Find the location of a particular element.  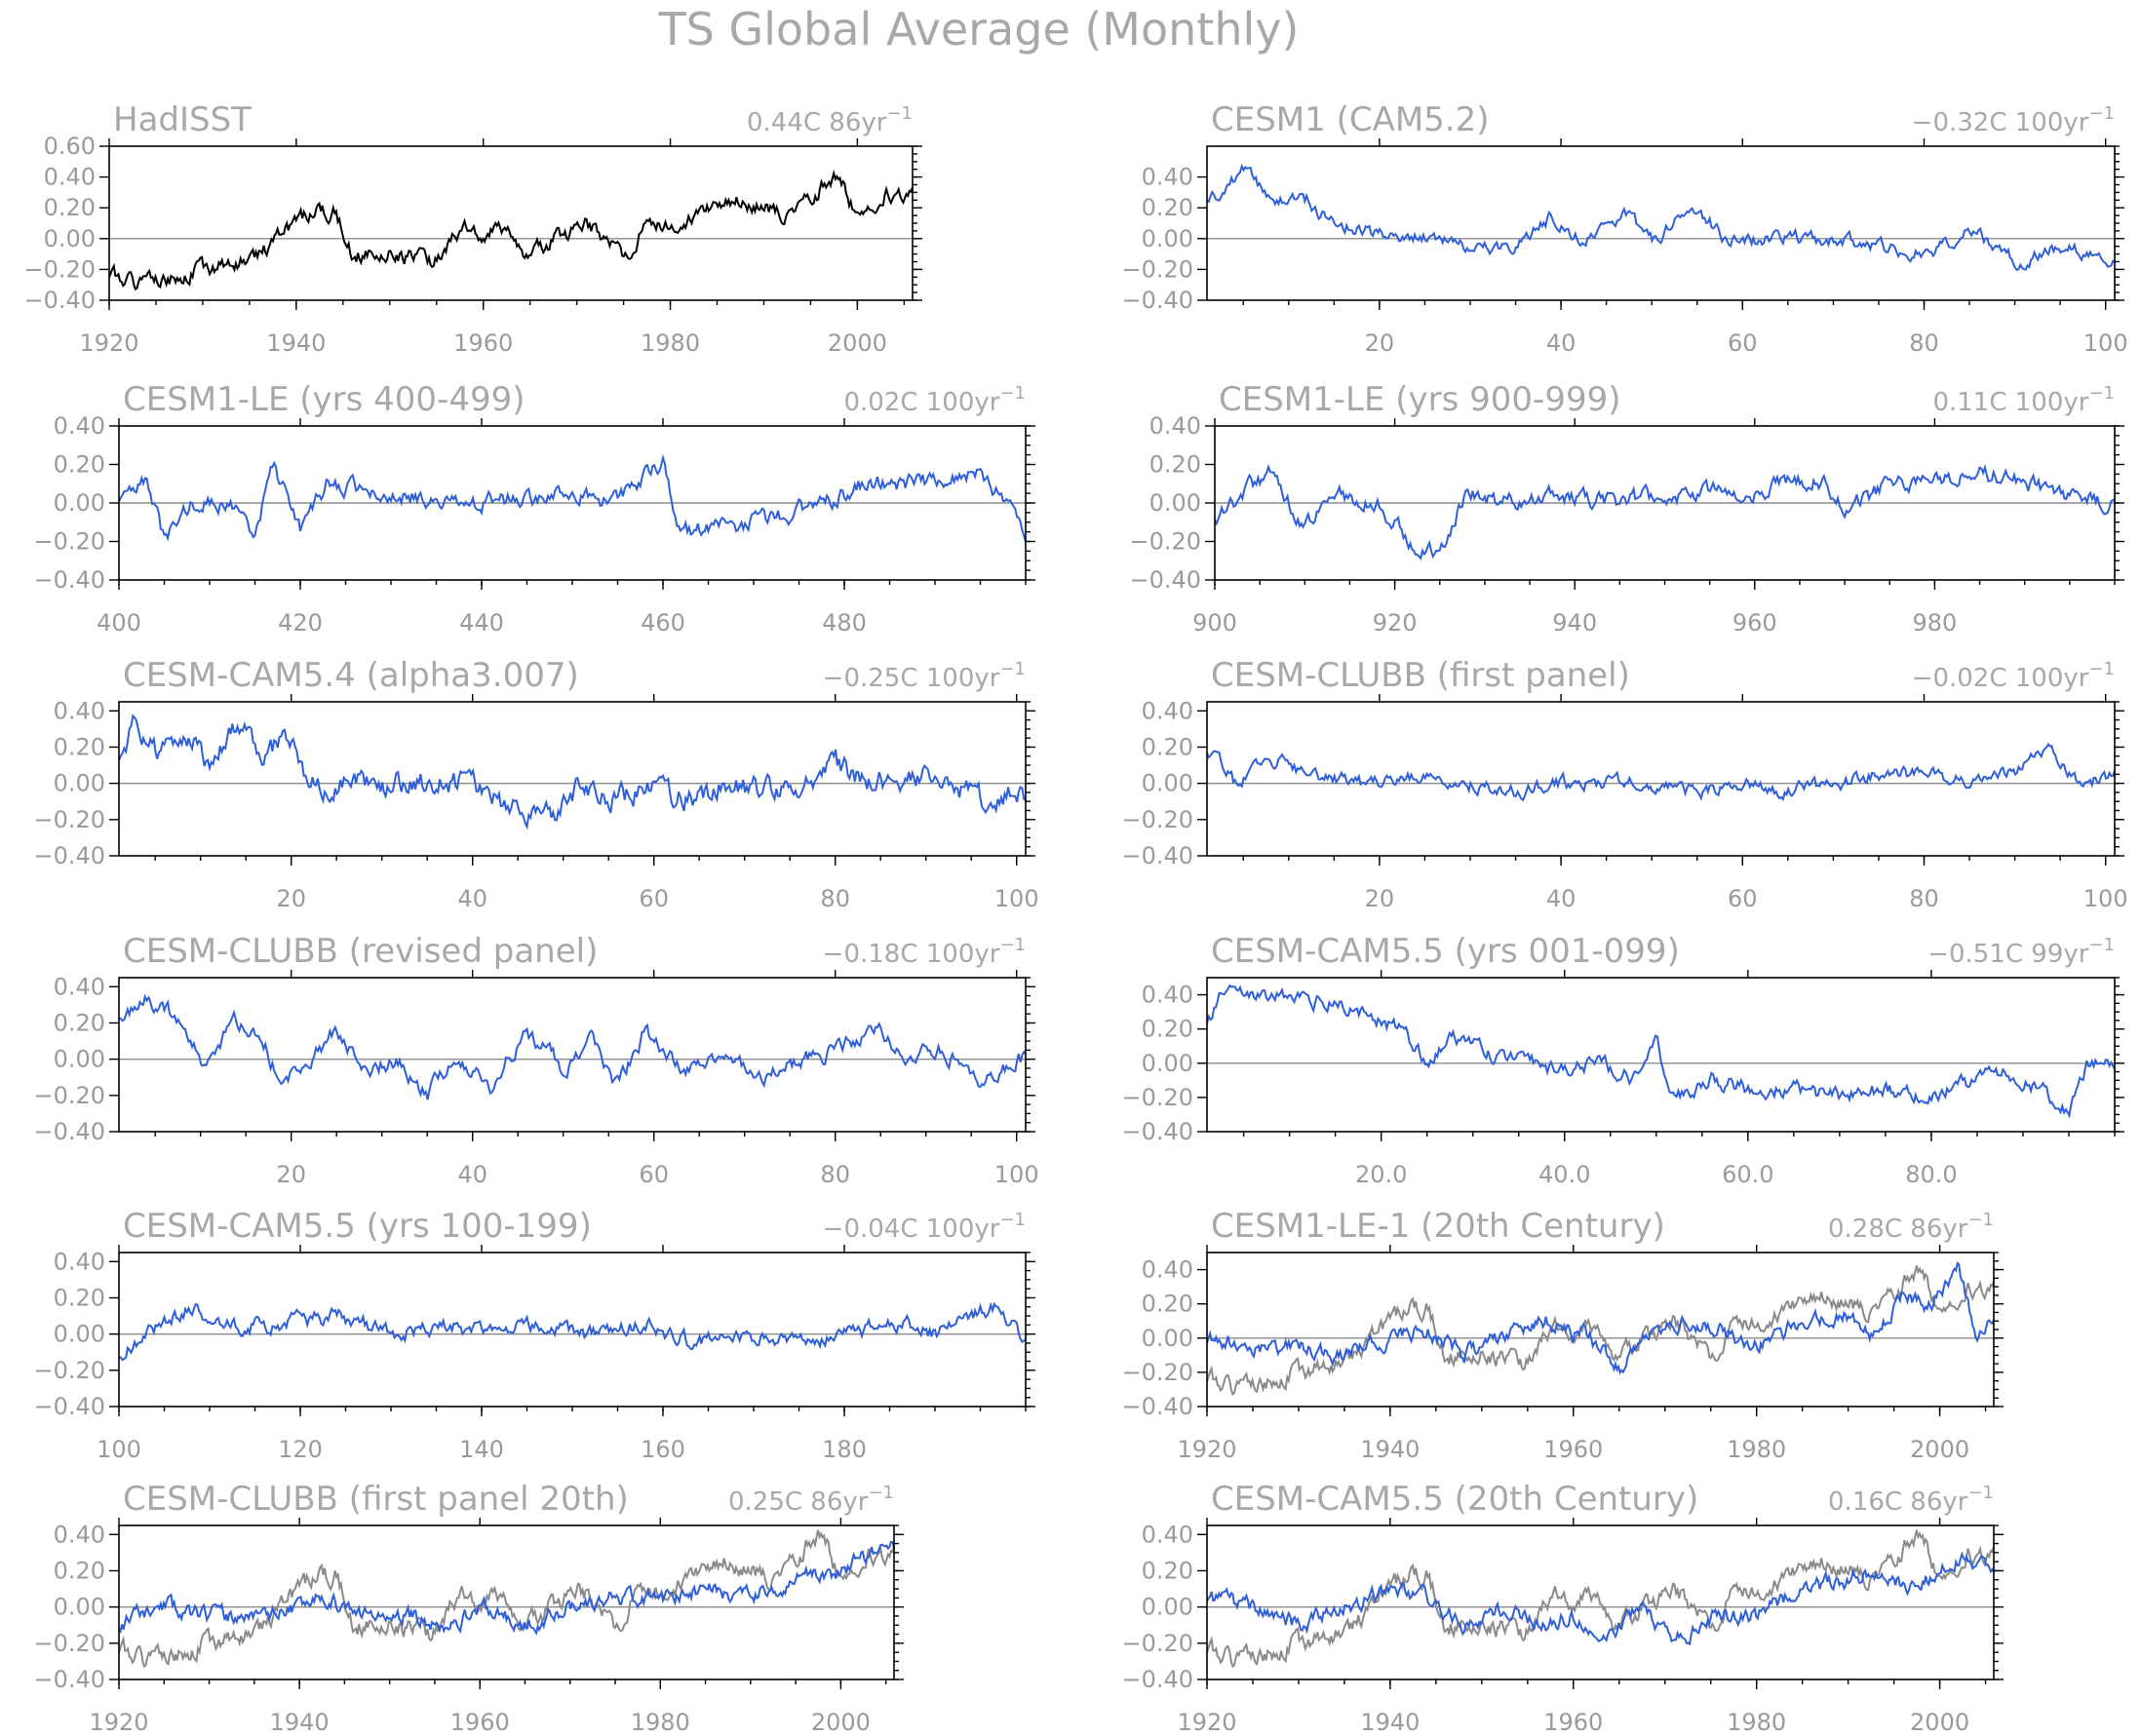

trend-label: 0.28C 86yr−1 is located at coordinates (1911, 1227).